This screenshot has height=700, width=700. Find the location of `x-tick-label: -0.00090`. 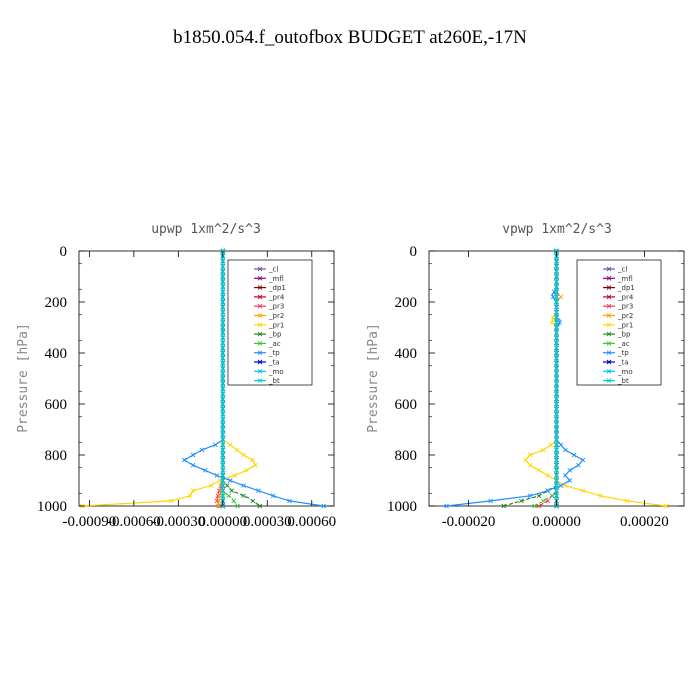

x-tick-label: -0.00090 is located at coordinates (90, 522).